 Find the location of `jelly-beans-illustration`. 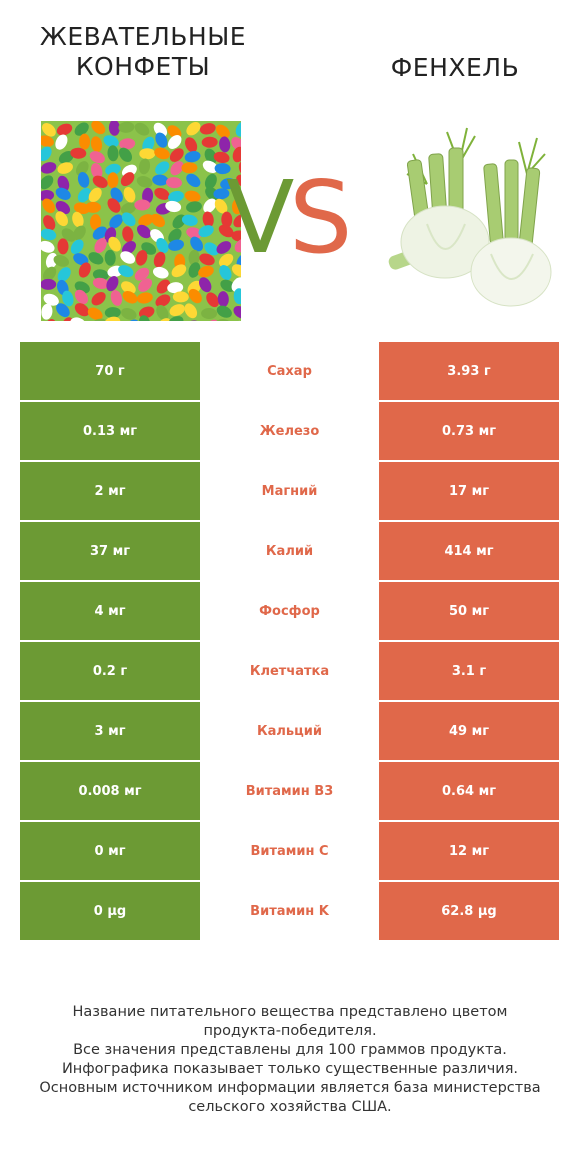

jelly-beans-illustration is located at coordinates (141, 221).